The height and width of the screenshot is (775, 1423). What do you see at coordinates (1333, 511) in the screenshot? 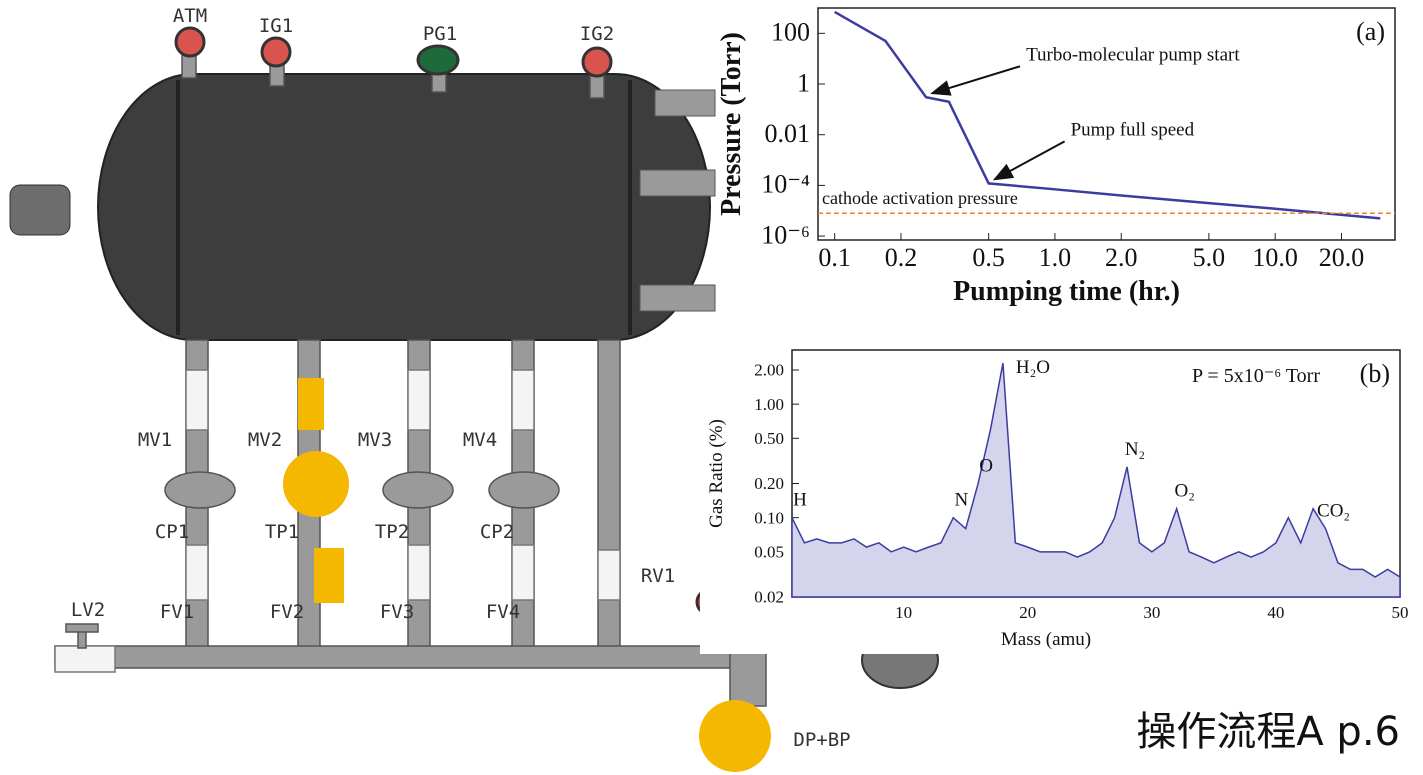
I see `peak-label: CO₂` at bounding box center [1333, 511].